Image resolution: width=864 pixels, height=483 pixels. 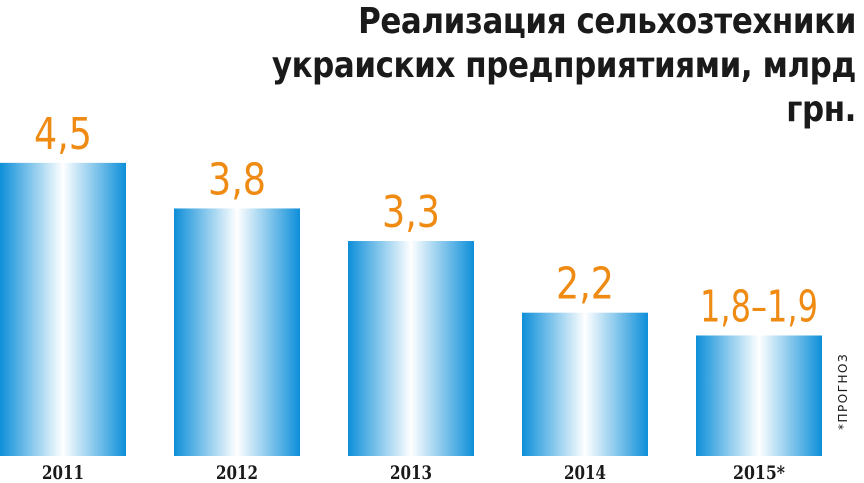 What do you see at coordinates (63, 134) in the screenshot?
I see `value-label: 4,5` at bounding box center [63, 134].